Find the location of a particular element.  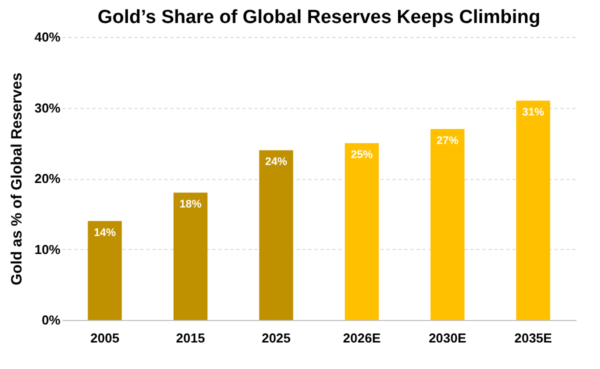

x-tick-label: 2030E is located at coordinates (447, 338).